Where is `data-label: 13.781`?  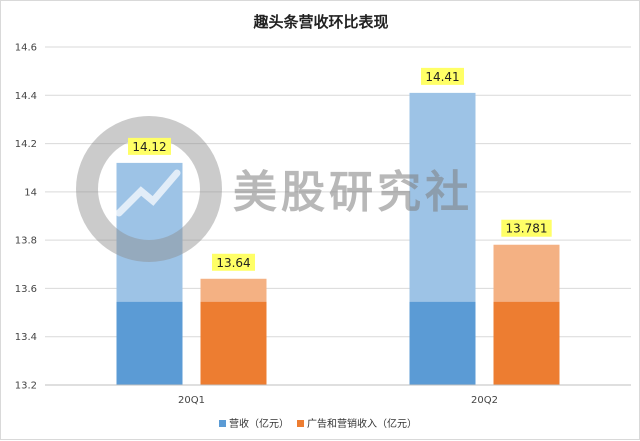
data-label: 13.781 is located at coordinates (527, 229).